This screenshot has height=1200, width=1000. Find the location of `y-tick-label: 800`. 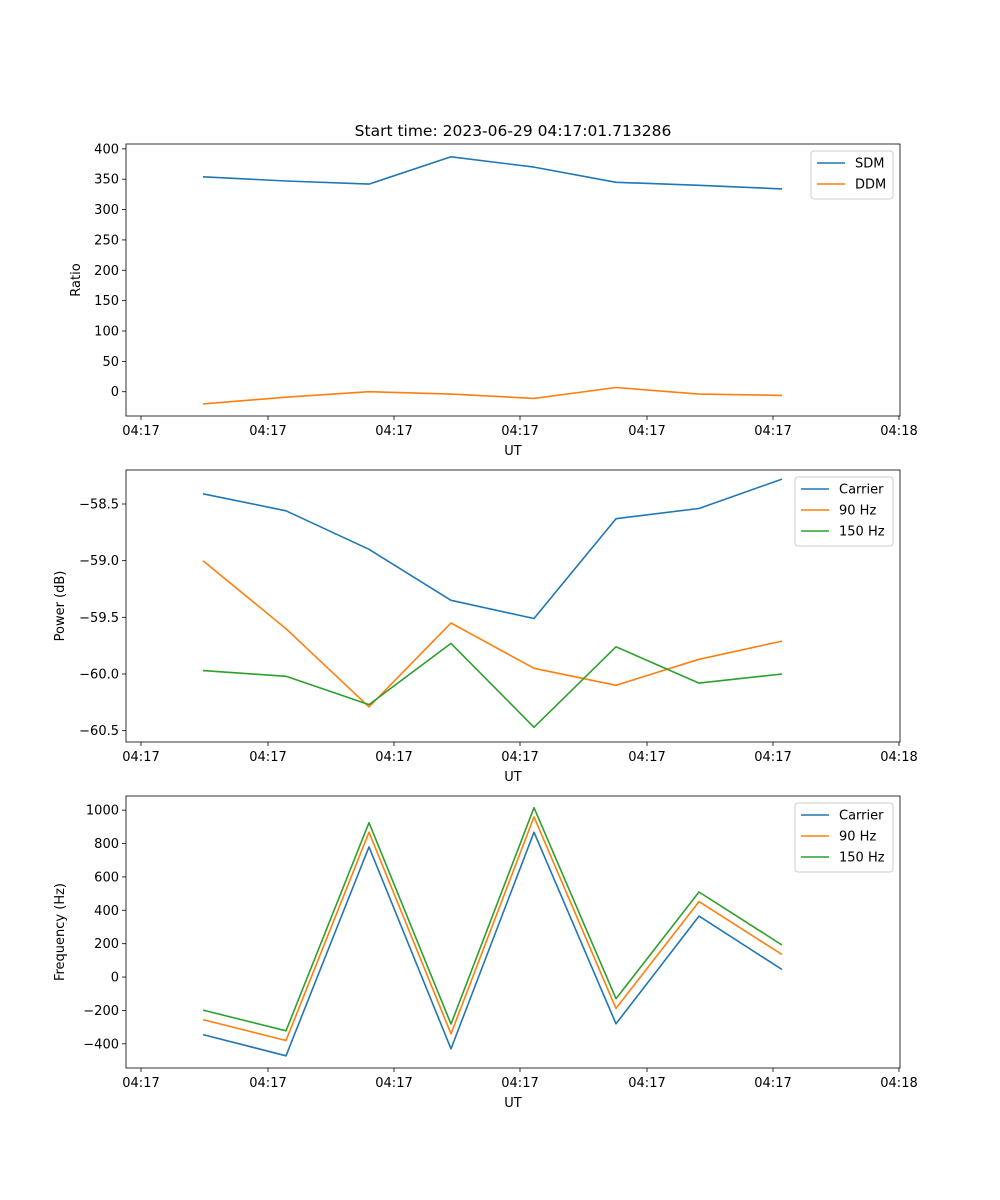

y-tick-label: 800 is located at coordinates (106, 844).